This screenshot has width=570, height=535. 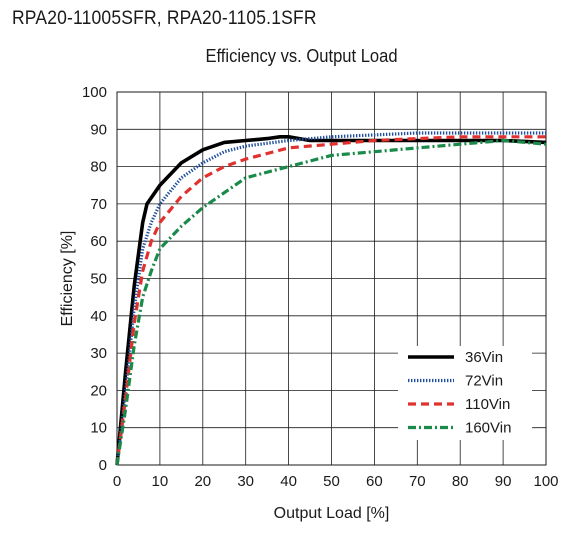 I want to click on x-tick-label: 50, so click(x=331, y=481).